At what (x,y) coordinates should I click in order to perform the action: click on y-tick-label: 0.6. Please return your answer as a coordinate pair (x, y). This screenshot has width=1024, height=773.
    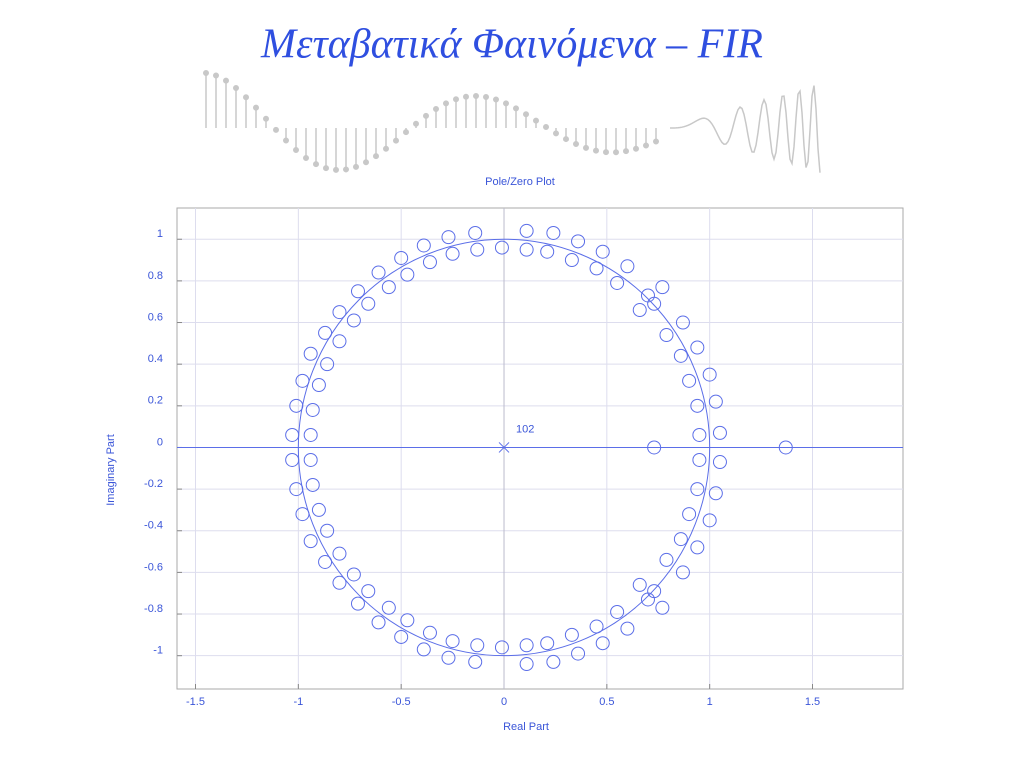
    Looking at the image, I should click on (155, 317).